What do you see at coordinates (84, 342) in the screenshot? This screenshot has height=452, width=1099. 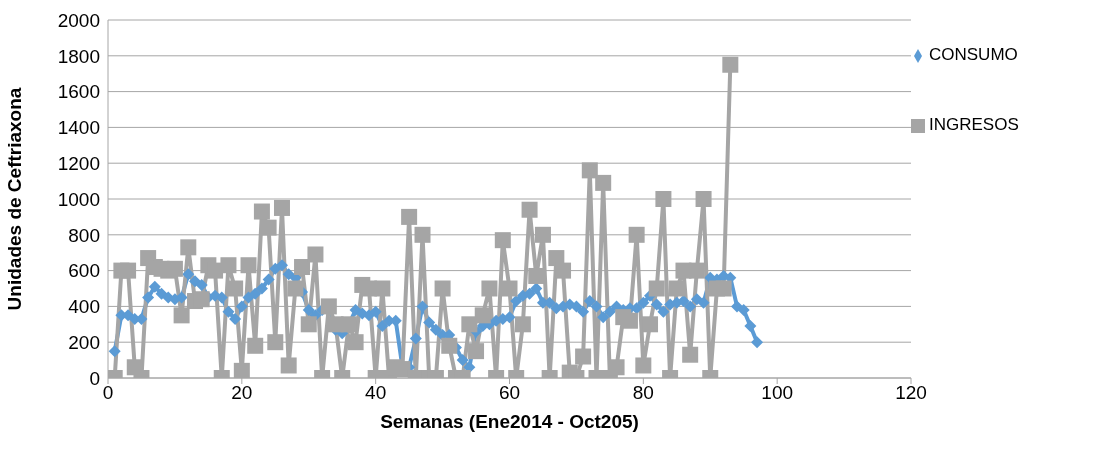 I see `y-tick-label: 200` at bounding box center [84, 342].